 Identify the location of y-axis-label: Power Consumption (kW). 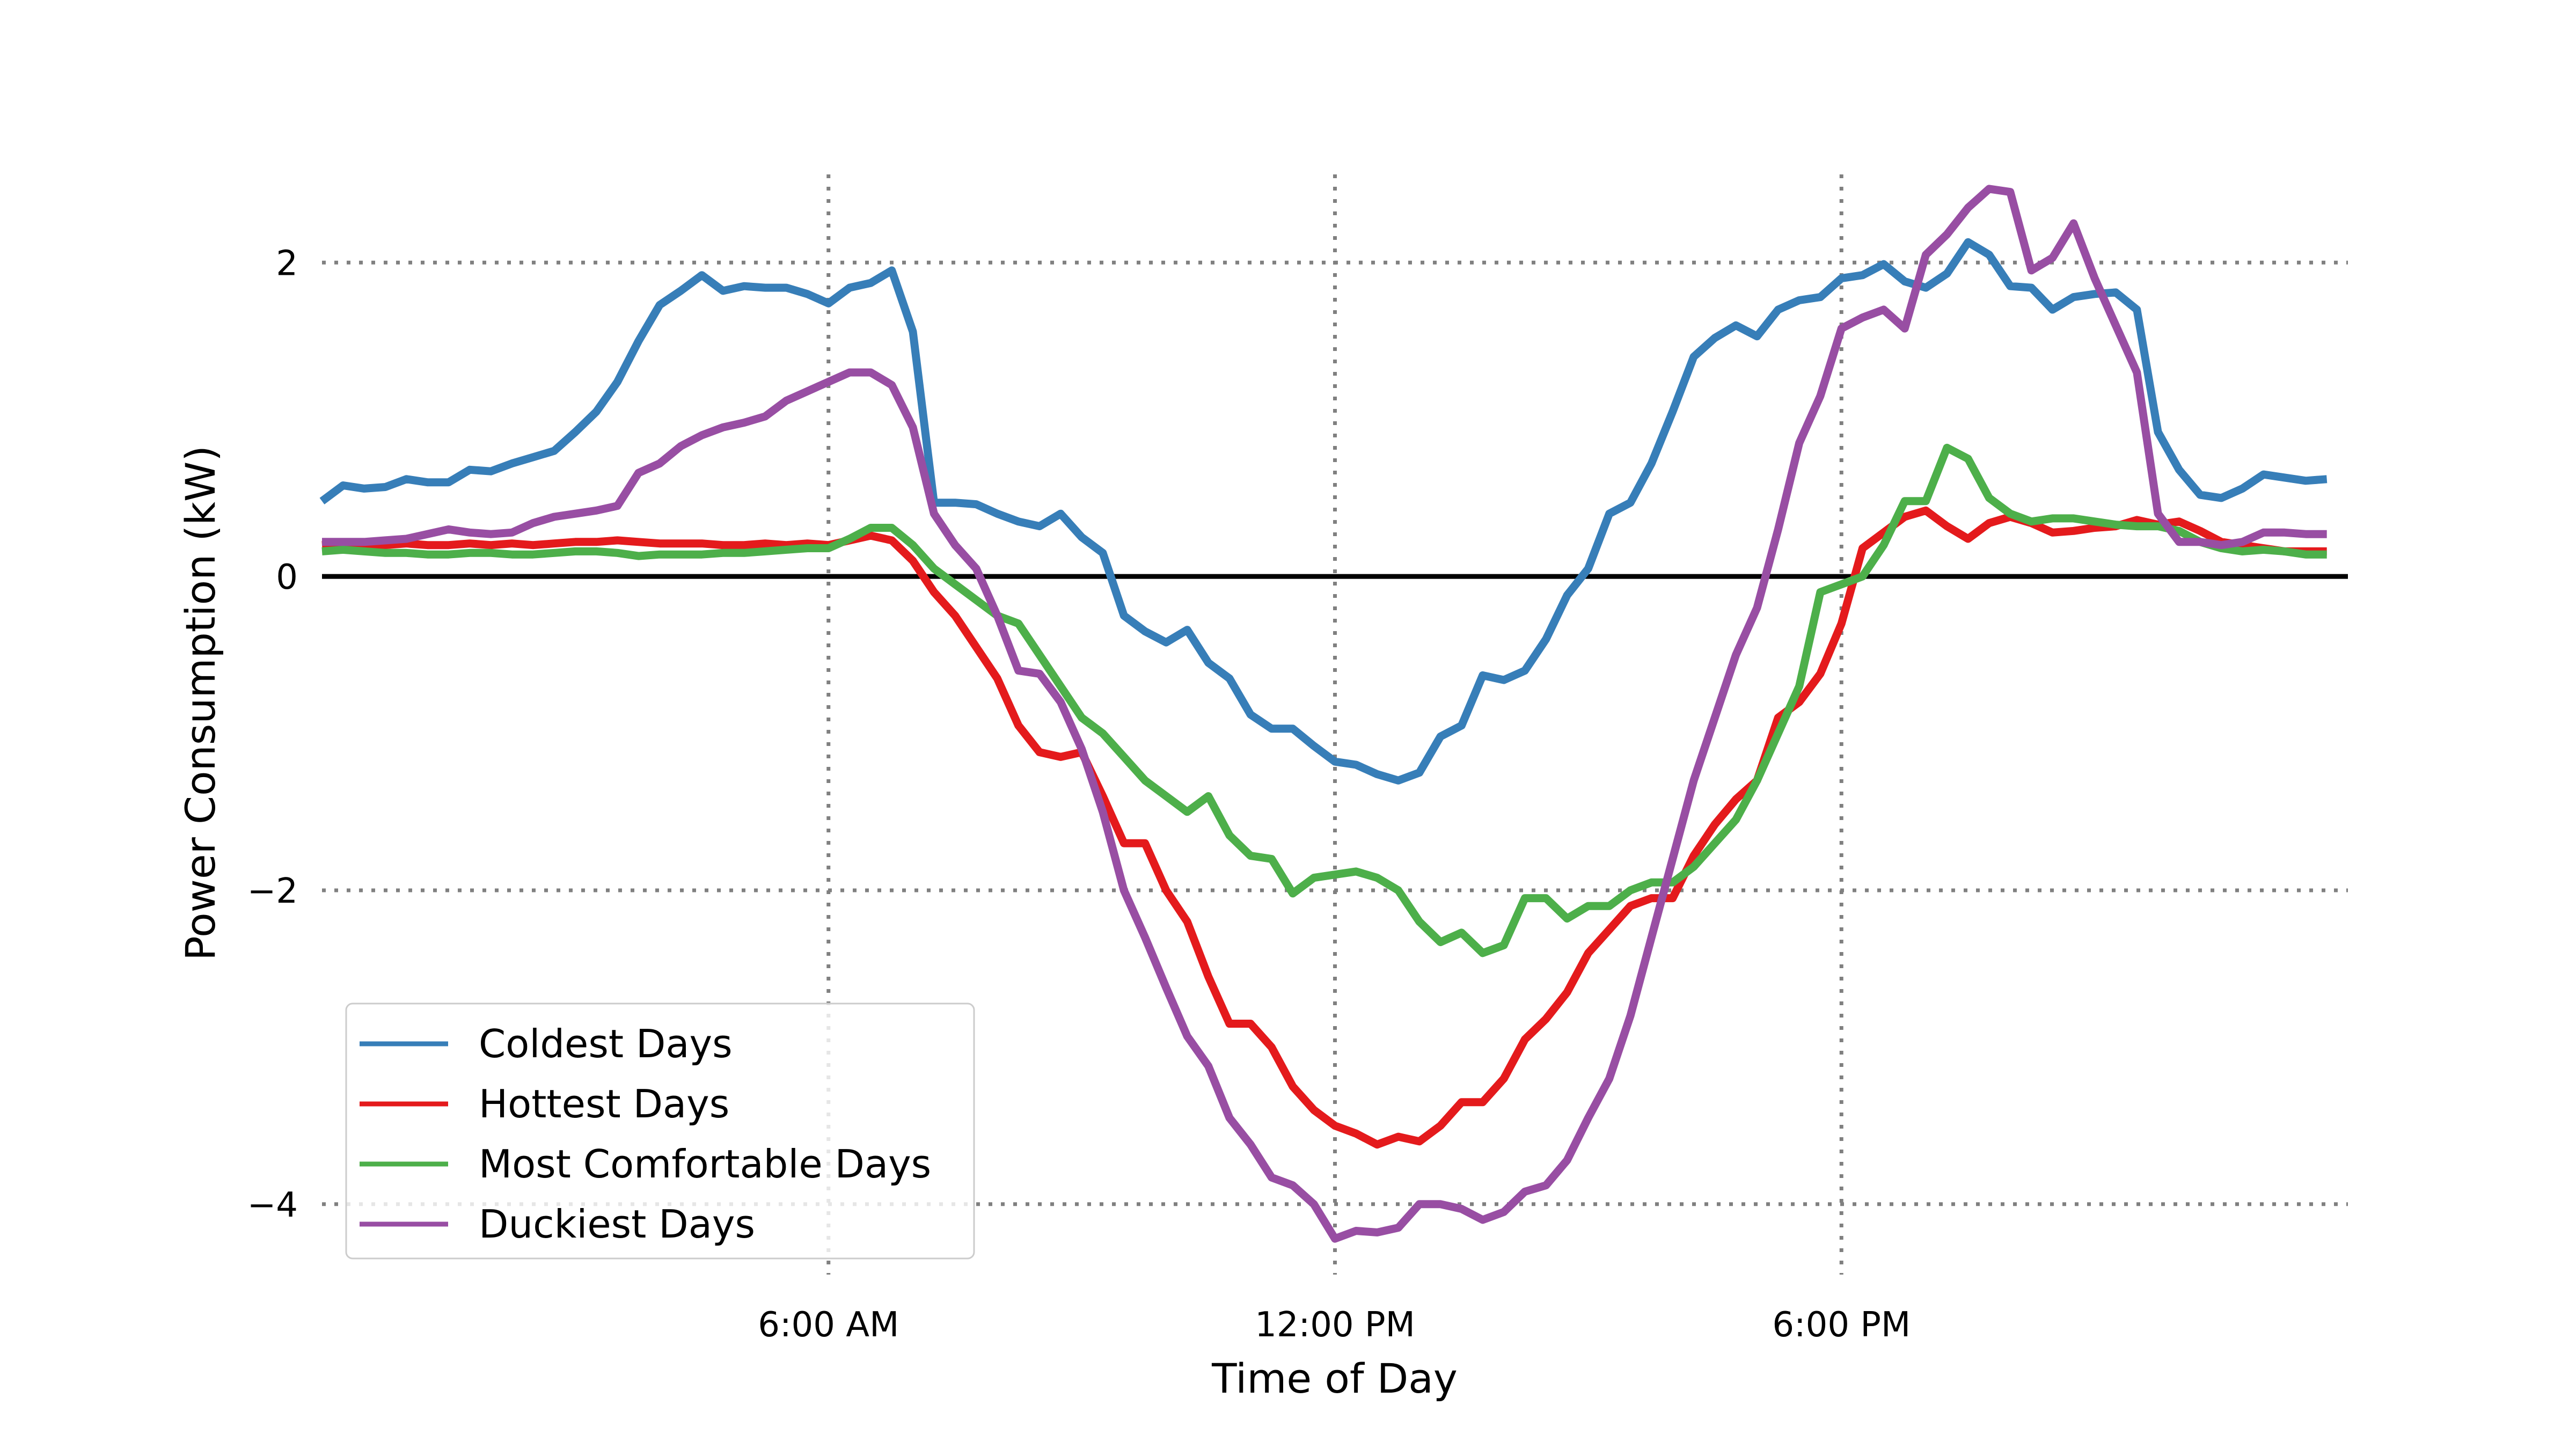
(200, 703).